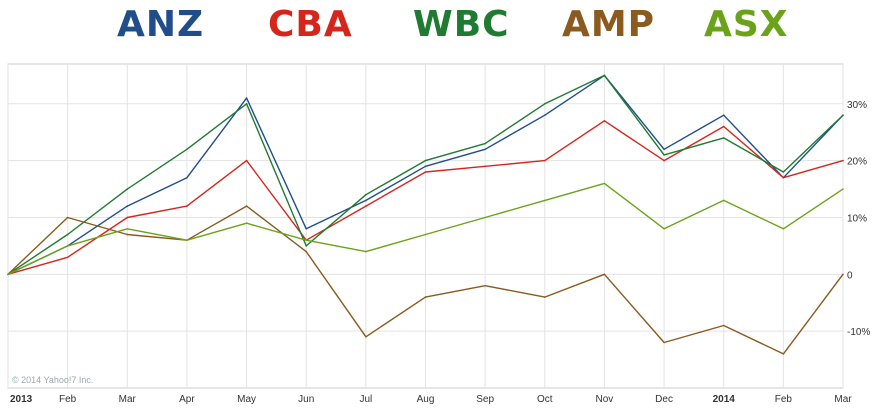  I want to click on x-tick-label: Jul, so click(365, 399).